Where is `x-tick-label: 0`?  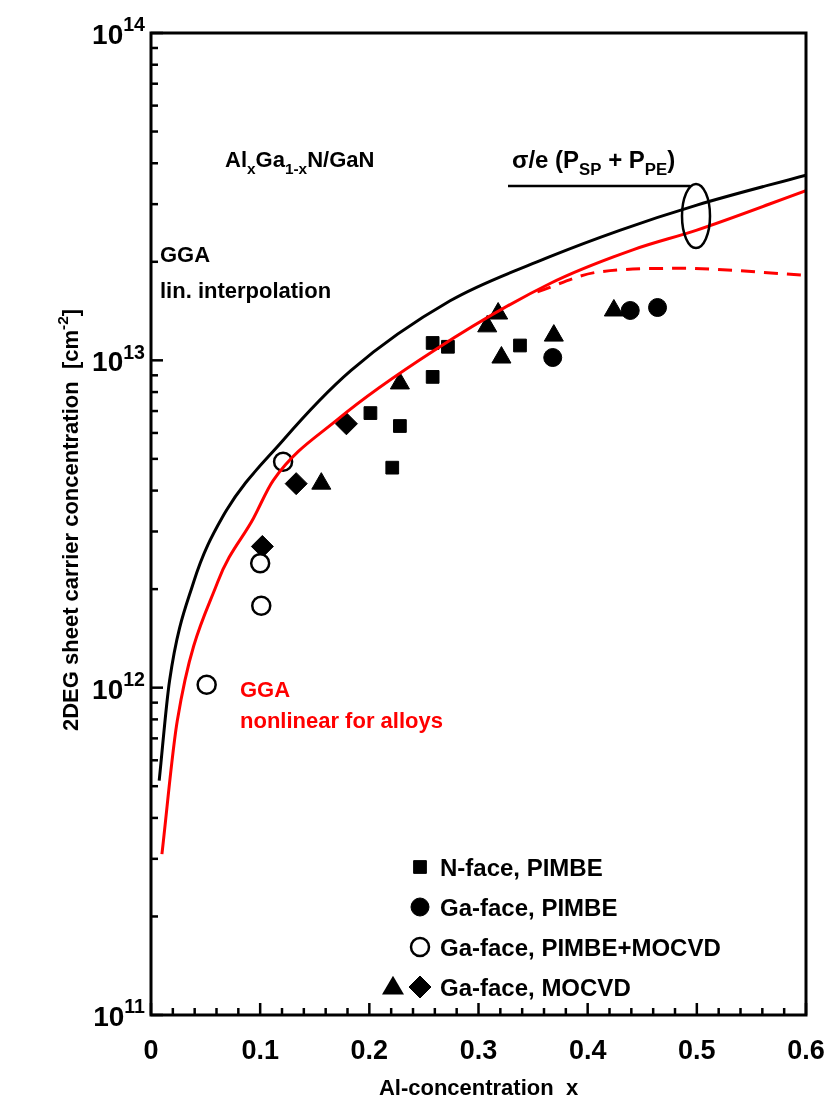 x-tick-label: 0 is located at coordinates (151, 1050).